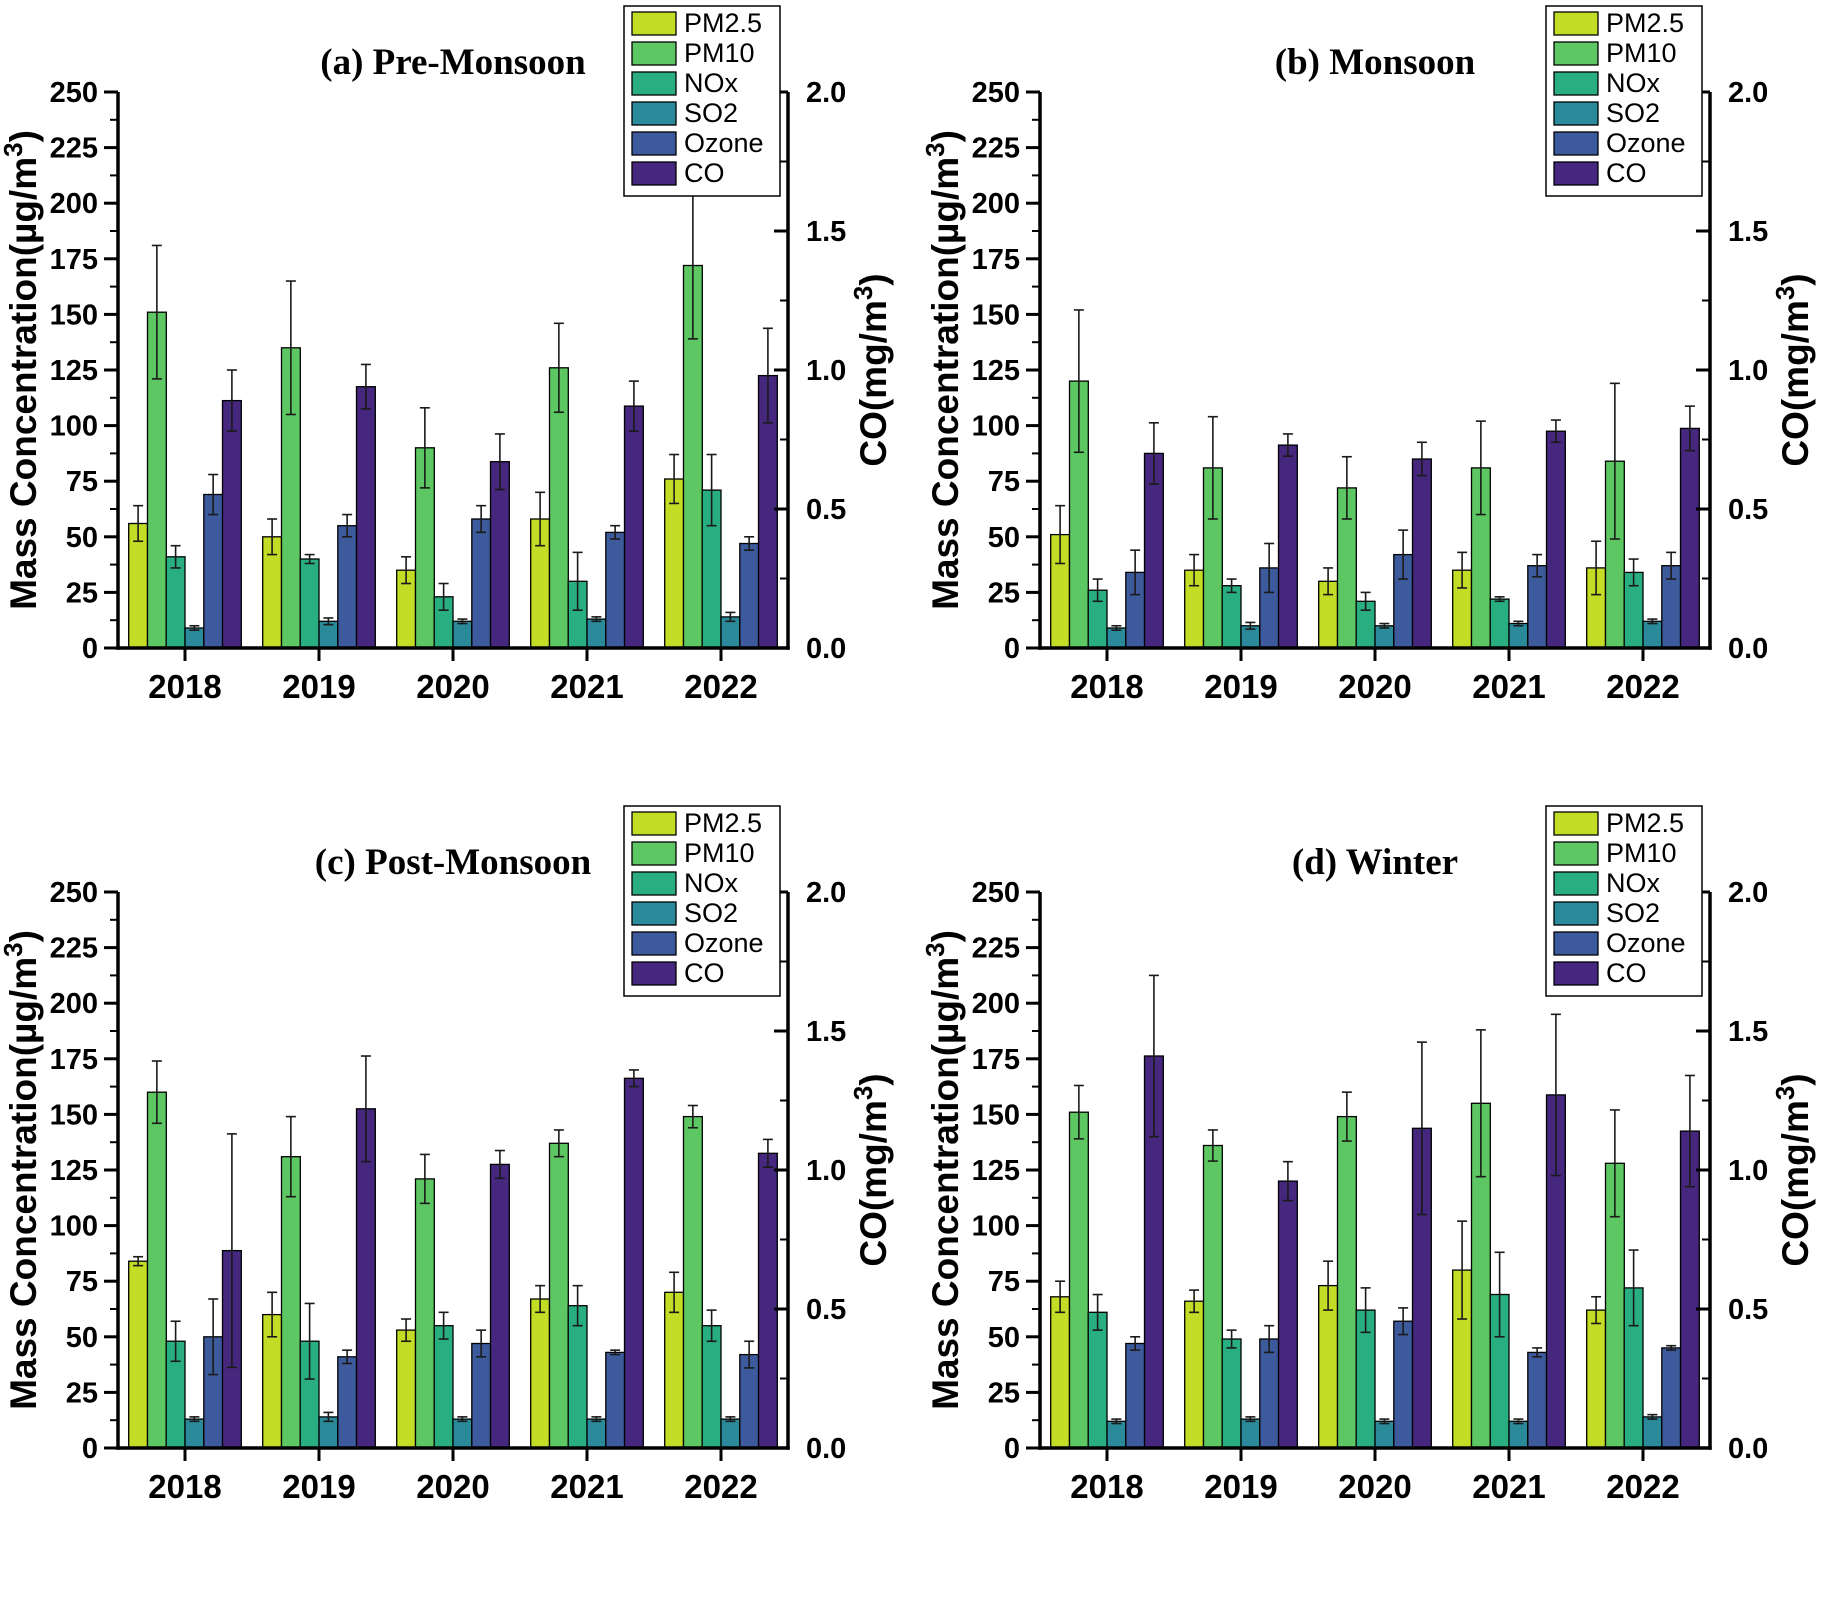 The height and width of the screenshot is (1606, 1844). Describe the element at coordinates (674, 1370) in the screenshot. I see `bar-pm25-2022` at that location.